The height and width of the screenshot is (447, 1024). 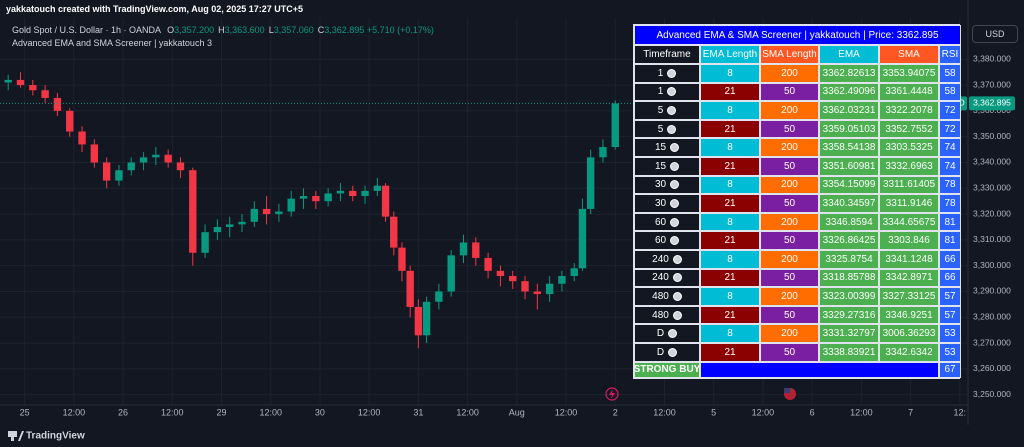 I want to click on table-cell: 3342.6342, so click(x=909, y=352).